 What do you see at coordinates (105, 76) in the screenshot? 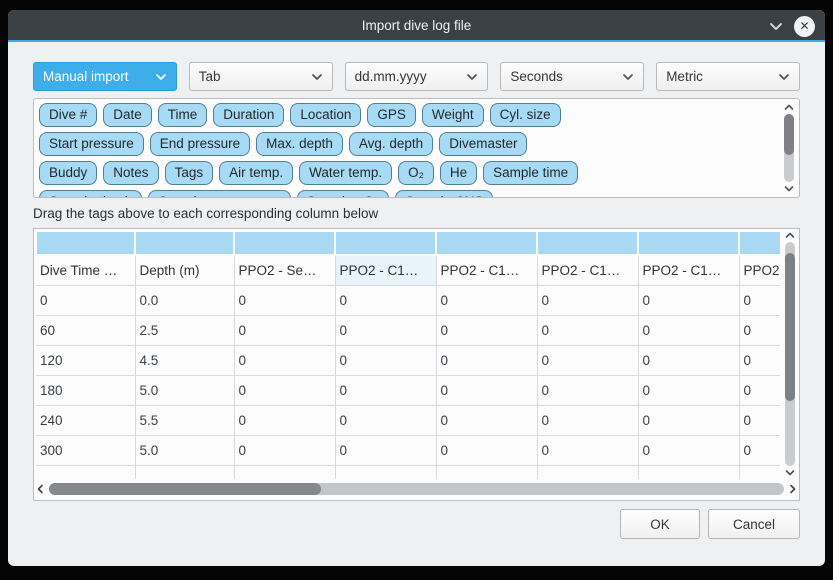
I see `combo-import-mode: Manual import` at bounding box center [105, 76].